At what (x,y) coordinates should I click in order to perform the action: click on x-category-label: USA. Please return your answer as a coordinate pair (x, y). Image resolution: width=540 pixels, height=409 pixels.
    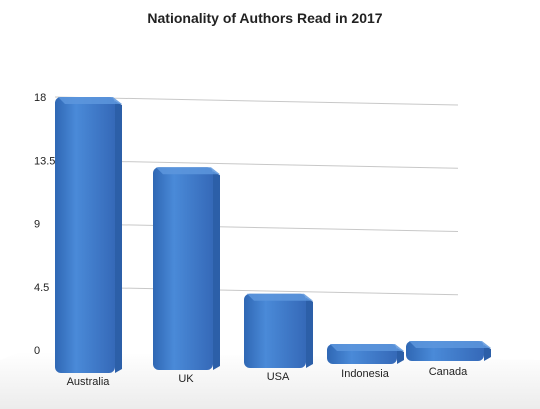
    Looking at the image, I should click on (278, 377).